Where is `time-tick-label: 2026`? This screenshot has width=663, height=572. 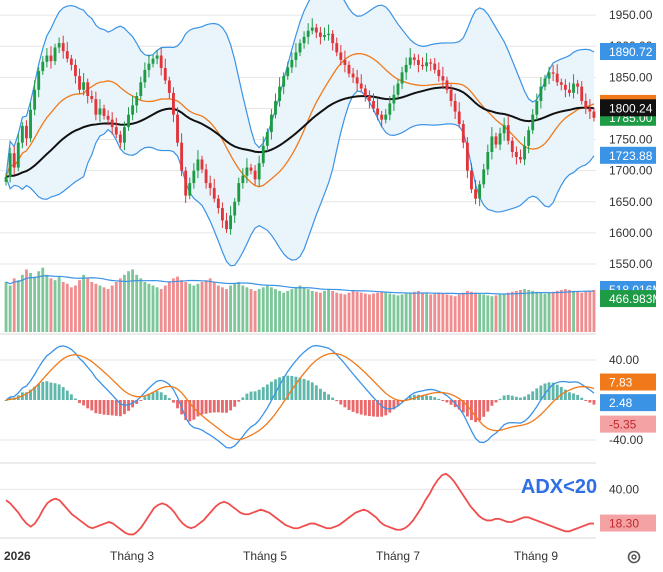
time-tick-label: 2026 is located at coordinates (17, 556).